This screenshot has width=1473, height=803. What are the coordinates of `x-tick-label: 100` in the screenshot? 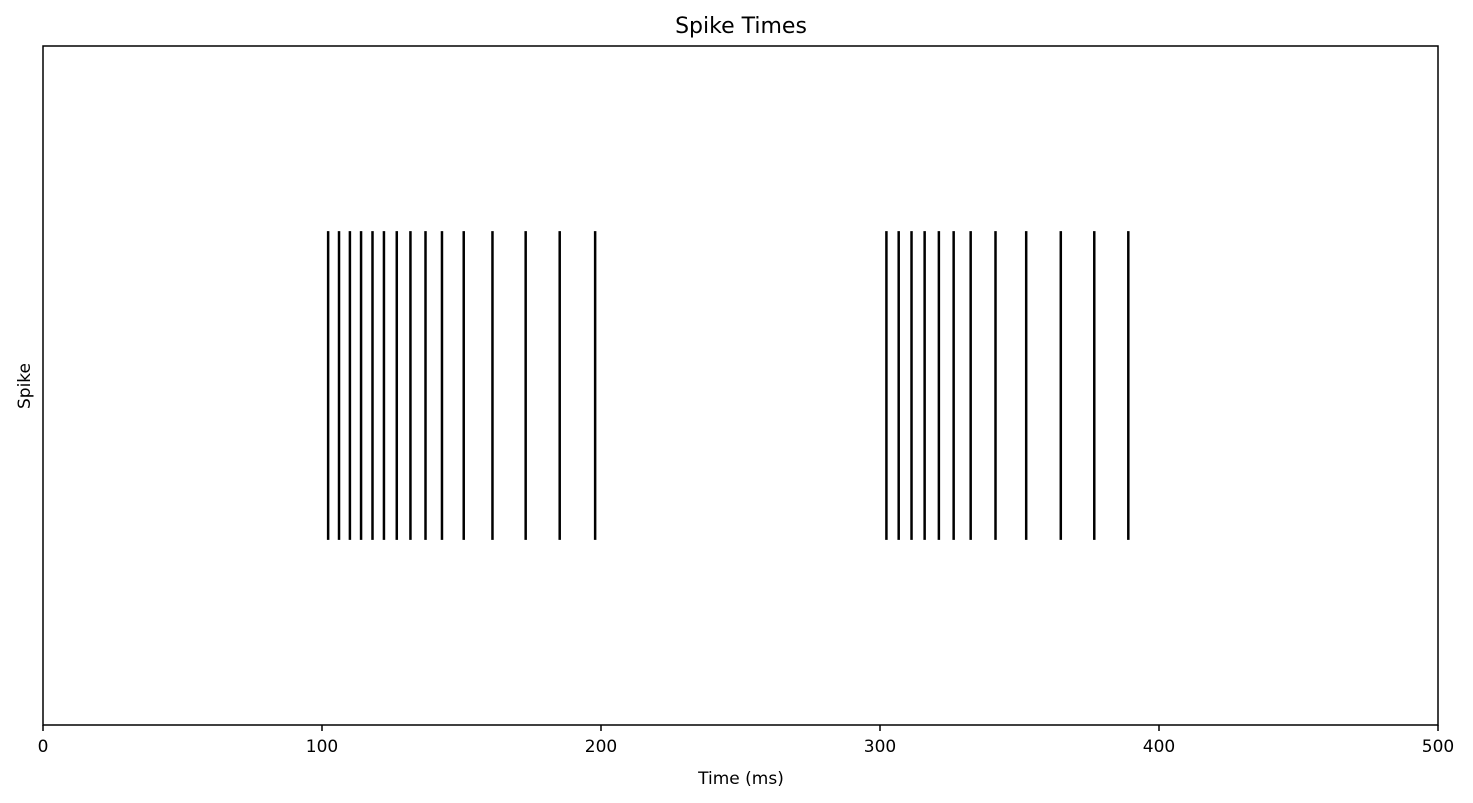 It's located at (322, 747).